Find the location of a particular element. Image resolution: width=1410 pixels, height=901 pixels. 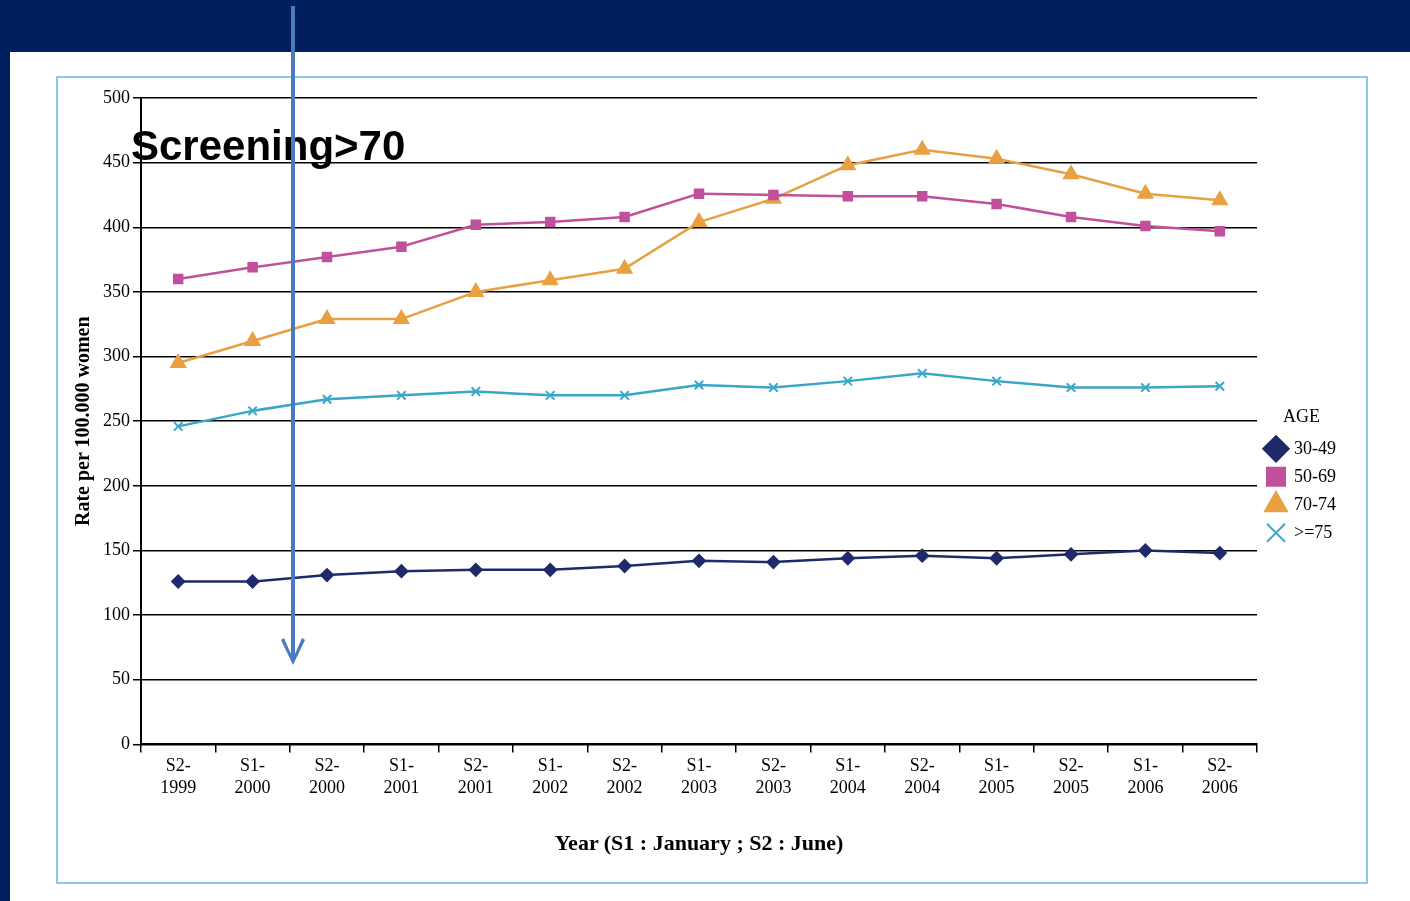

x-tick-label: S1-2005 is located at coordinates (996, 775).